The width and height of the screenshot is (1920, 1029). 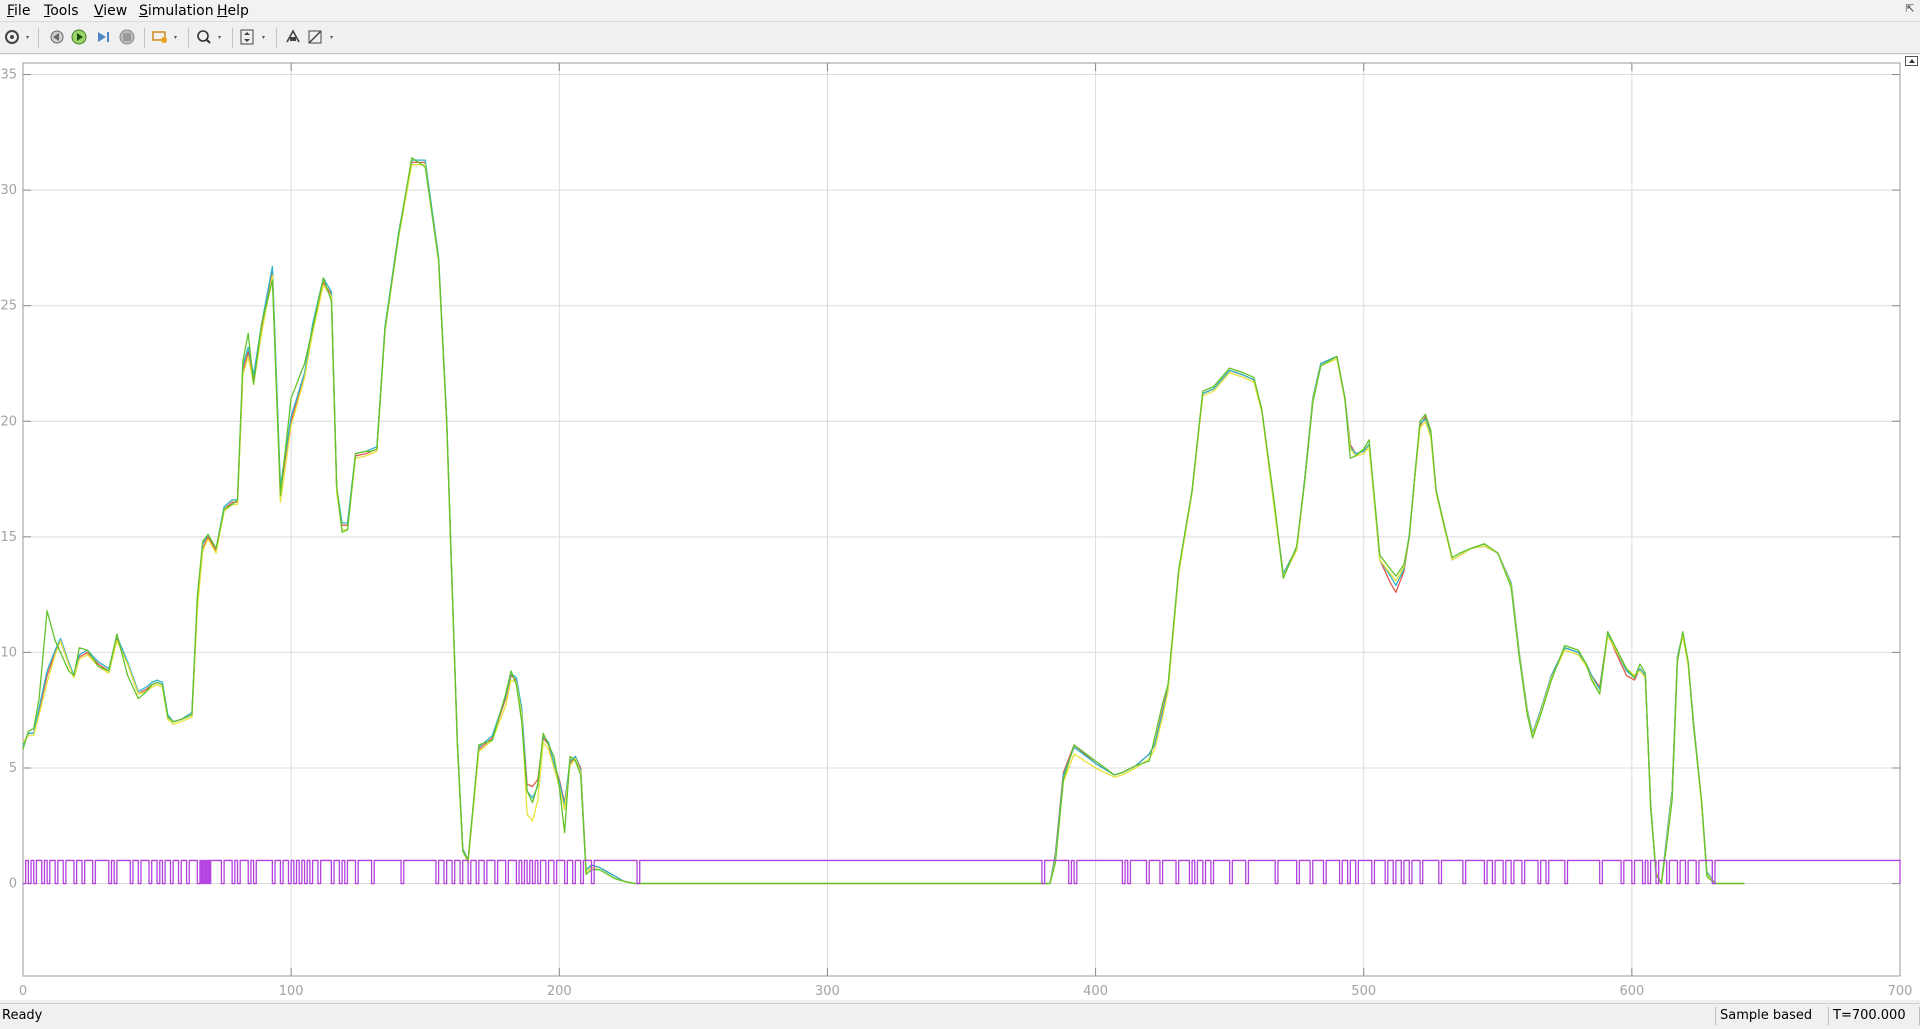 What do you see at coordinates (13, 884) in the screenshot?
I see `y-tick-label: 0` at bounding box center [13, 884].